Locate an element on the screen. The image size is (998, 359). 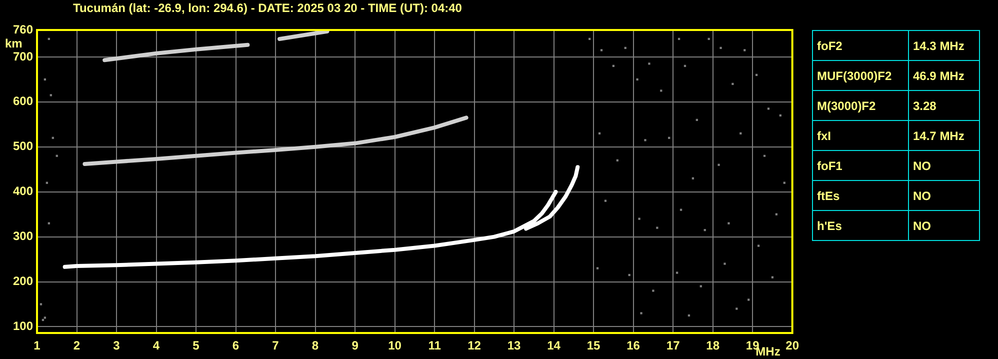
x-tick-label: 3 is located at coordinates (116, 345).